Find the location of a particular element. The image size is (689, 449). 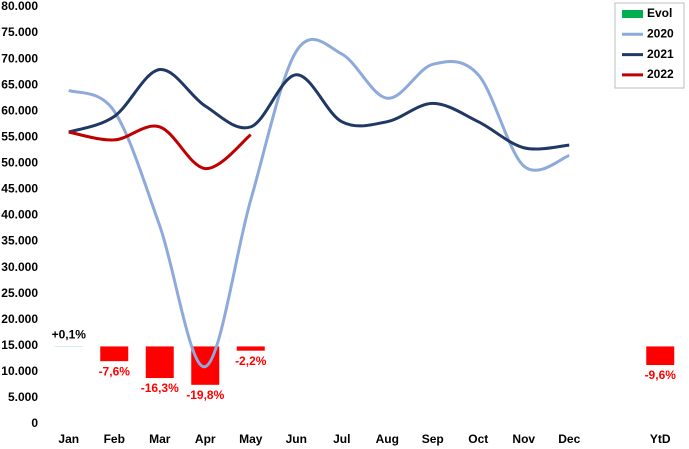

y-tick-label: 10.000 is located at coordinates (19, 371).